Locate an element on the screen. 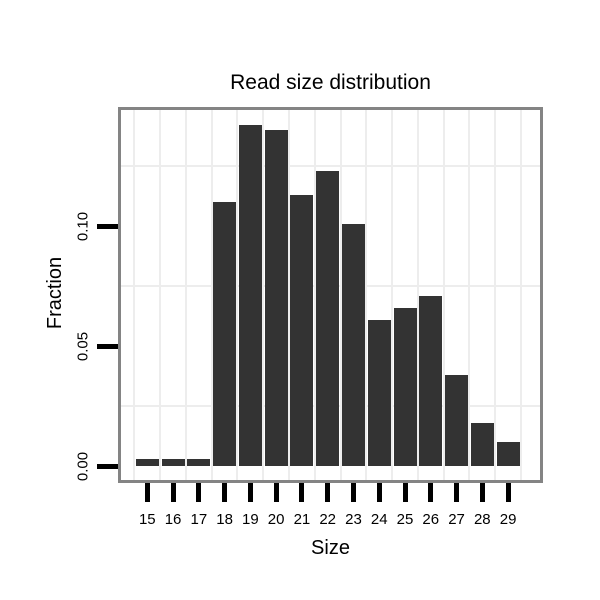 The height and width of the screenshot is (600, 600). chart-title: Read size distribution is located at coordinates (330, 82).